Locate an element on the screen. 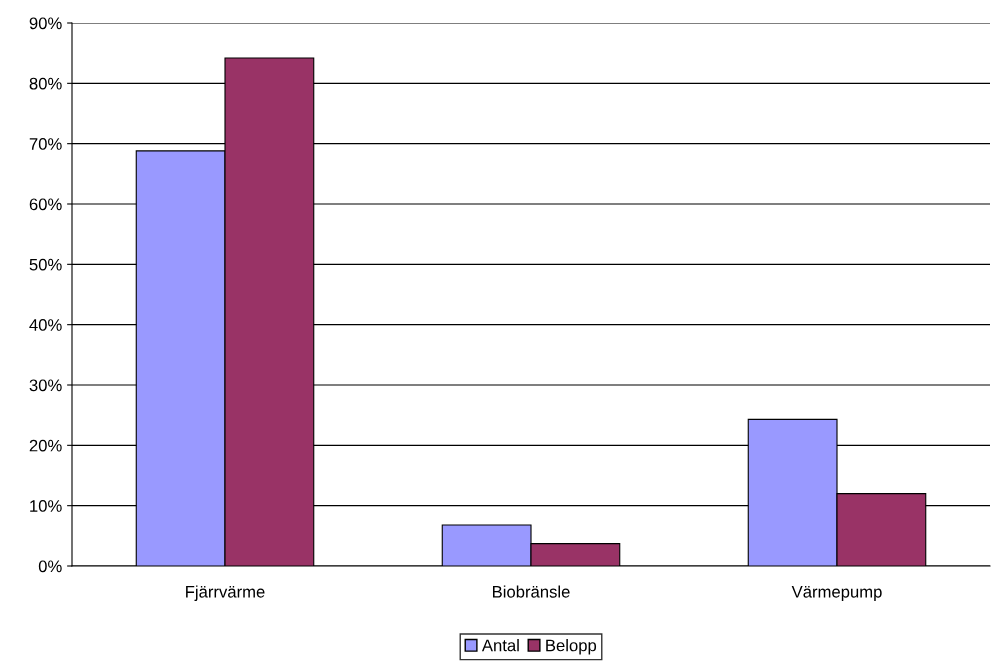 This screenshot has width=1003, height=670. y-tick-label: 80% is located at coordinates (45, 83).